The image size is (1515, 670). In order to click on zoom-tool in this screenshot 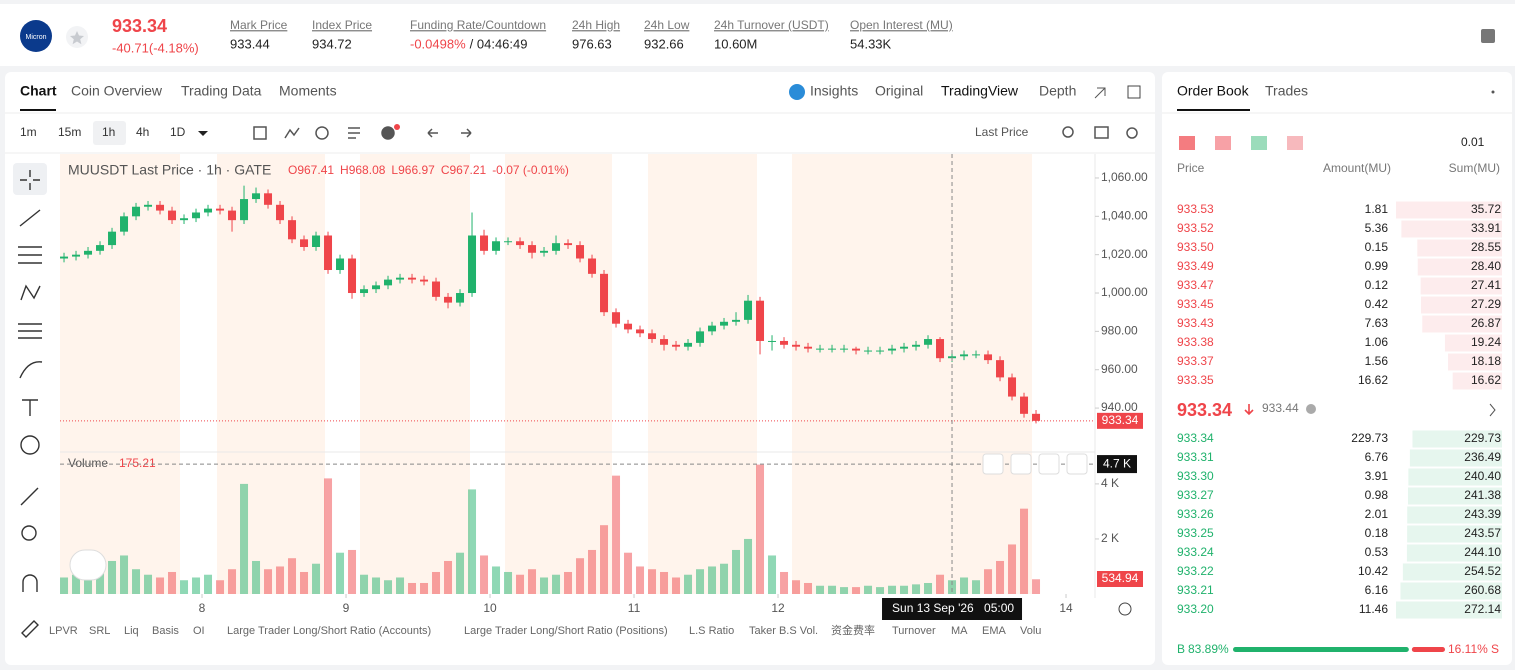, I will do `click(29, 533)`.